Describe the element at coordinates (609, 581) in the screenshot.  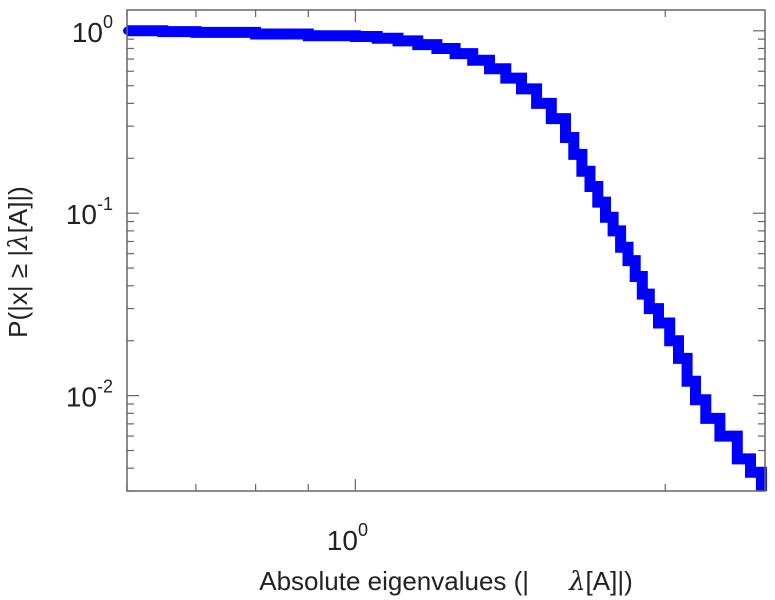
I see `x-axis-title-part-3: [A]|)` at that location.